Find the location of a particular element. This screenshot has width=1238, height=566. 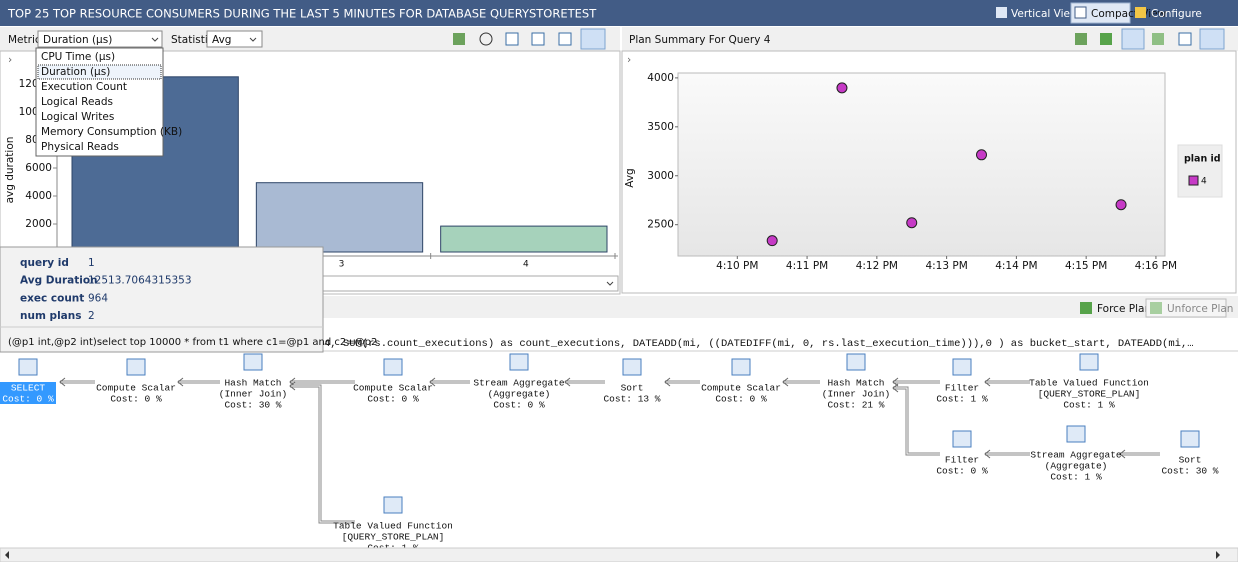

x-dropdown is located at coordinates (470, 283).